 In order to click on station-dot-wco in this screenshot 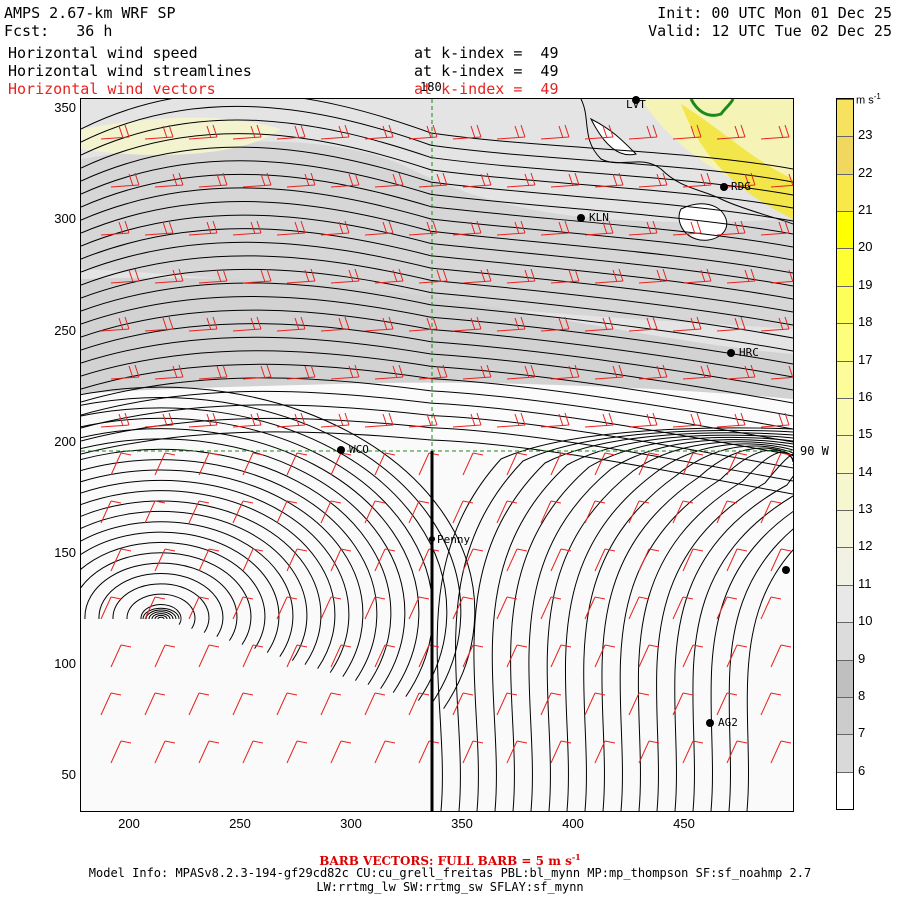, I will do `click(341, 450)`.